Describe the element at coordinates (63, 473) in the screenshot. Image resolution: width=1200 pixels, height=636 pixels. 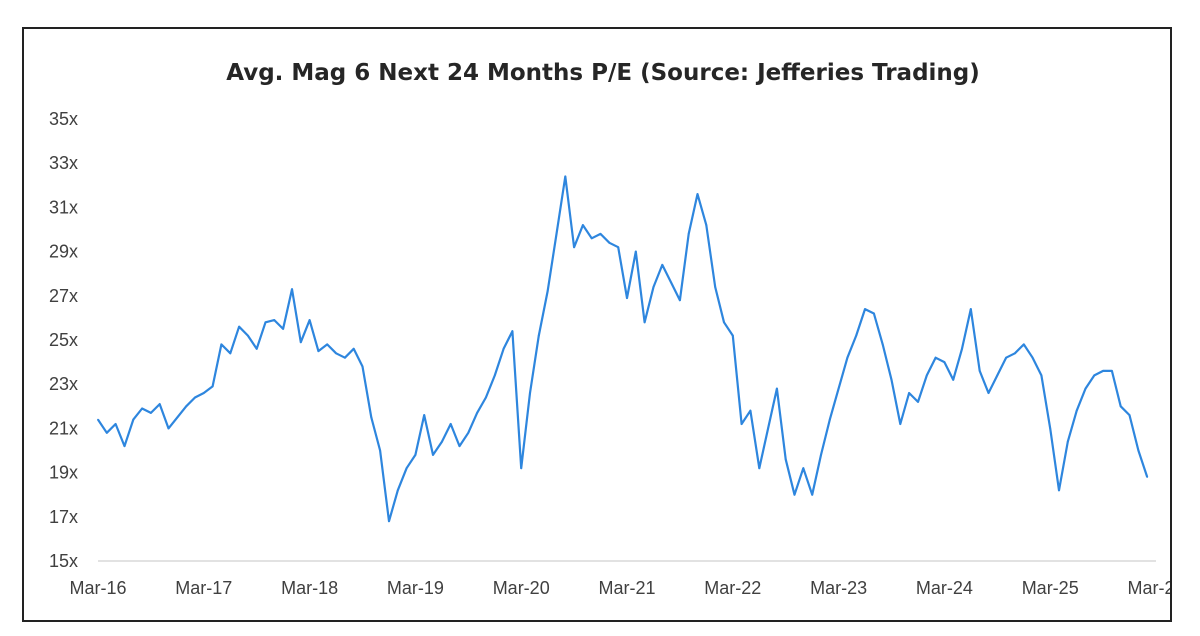
I see `y-tick-label: 19x` at that location.